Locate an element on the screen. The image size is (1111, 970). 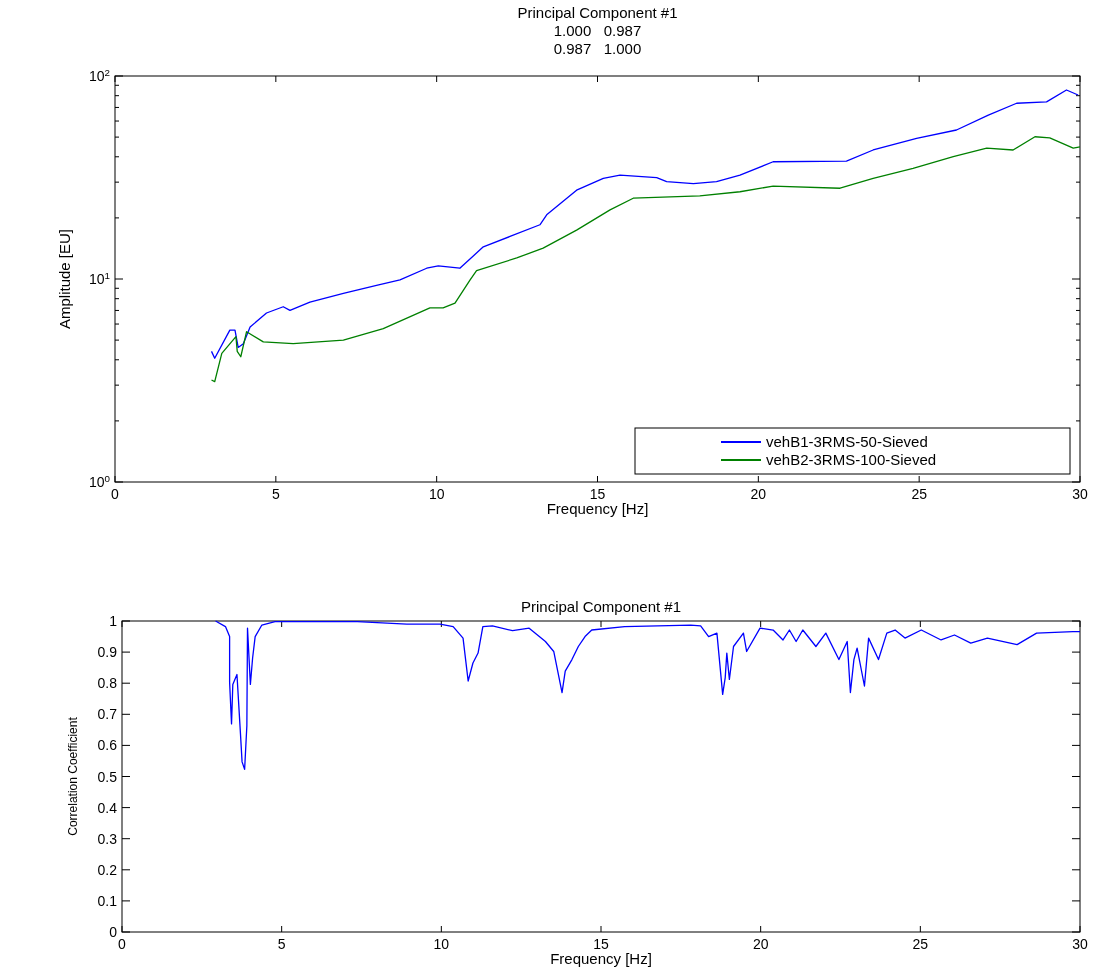
y-tick-label: 0.4 is located at coordinates (107, 807).